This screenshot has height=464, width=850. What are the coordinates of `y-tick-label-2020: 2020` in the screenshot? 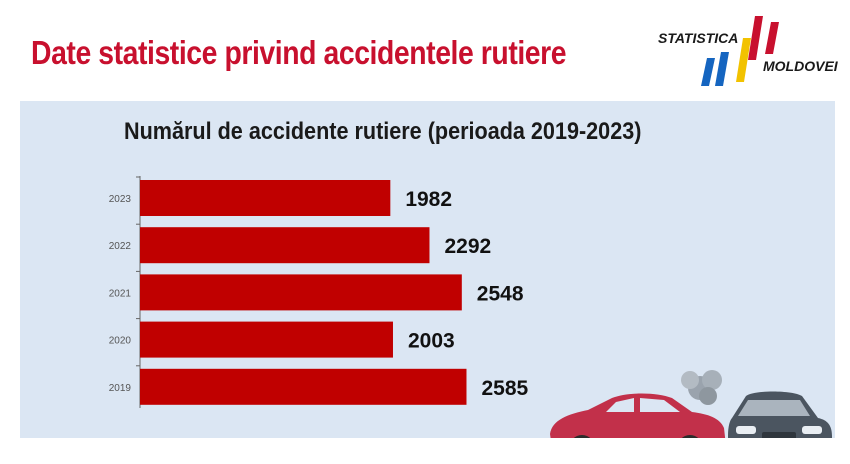 It's located at (120, 341).